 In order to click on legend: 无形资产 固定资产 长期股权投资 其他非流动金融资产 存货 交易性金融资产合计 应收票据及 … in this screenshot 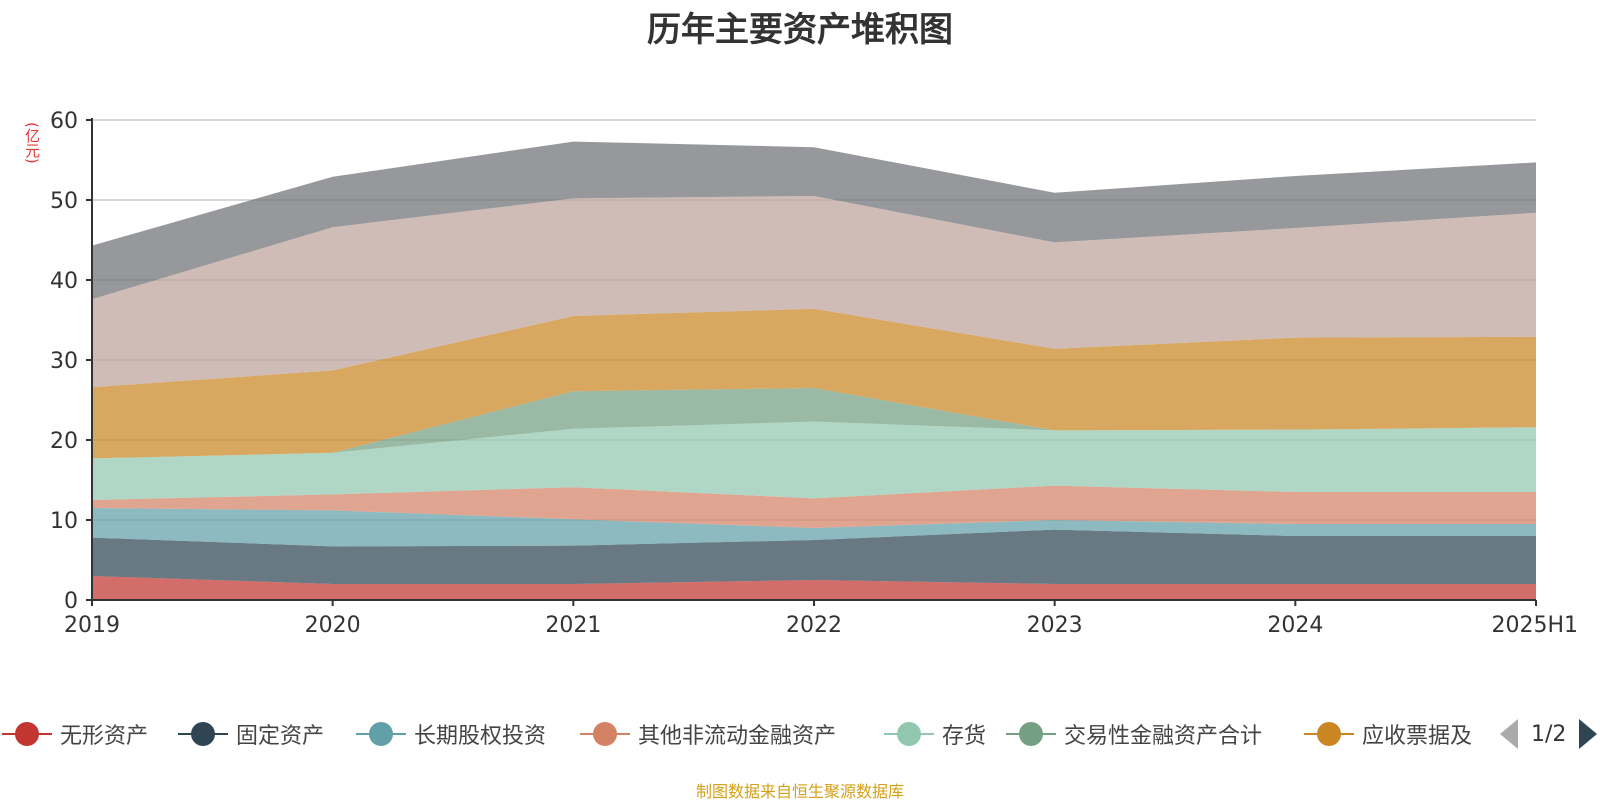, I will do `click(800, 734)`.